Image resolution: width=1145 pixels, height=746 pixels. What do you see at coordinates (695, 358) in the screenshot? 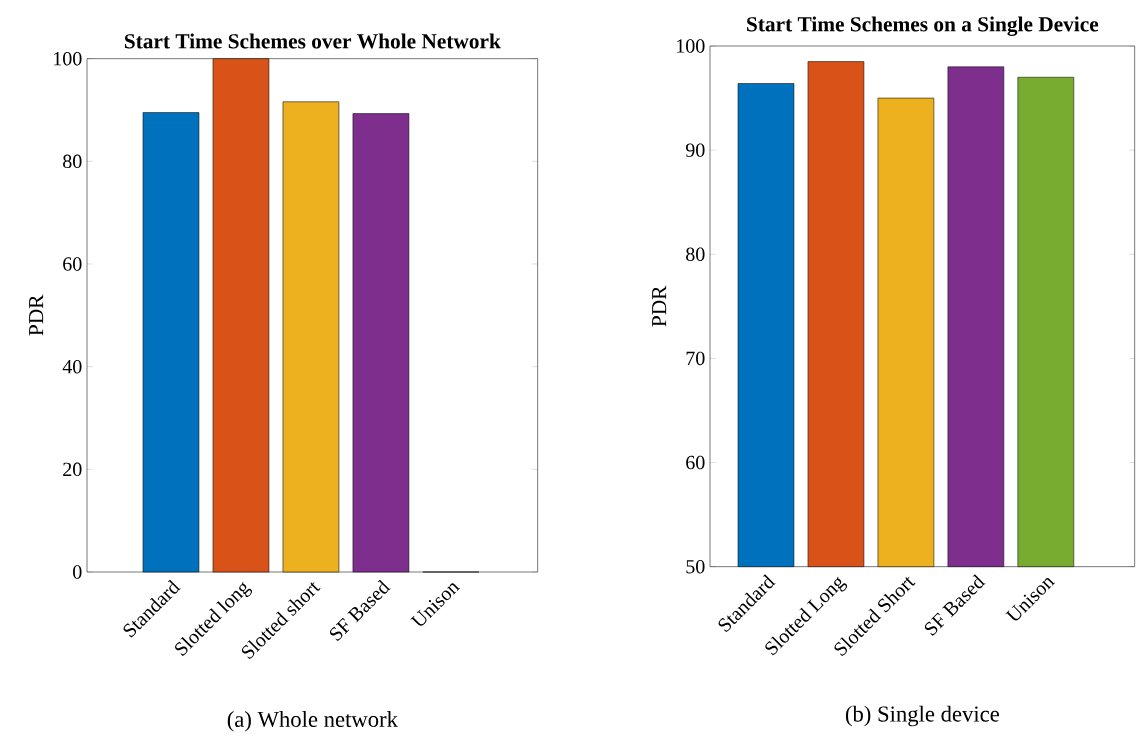
I see `y-tick-label: 70` at bounding box center [695, 358].